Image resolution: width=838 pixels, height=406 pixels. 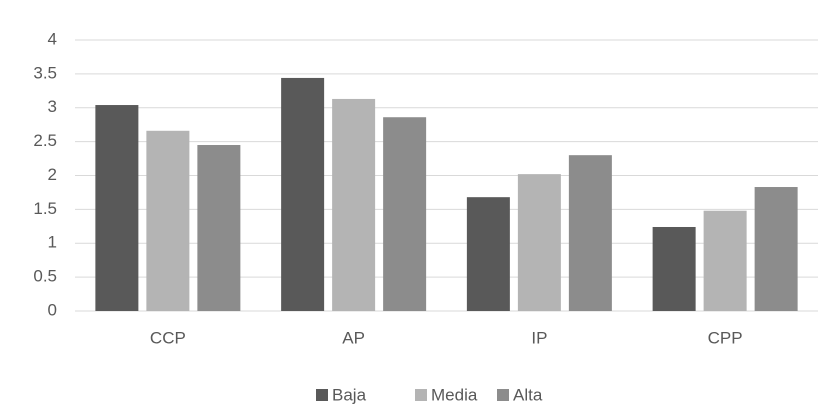 What do you see at coordinates (45, 208) in the screenshot?
I see `y-tick-label: 1.5` at bounding box center [45, 208].